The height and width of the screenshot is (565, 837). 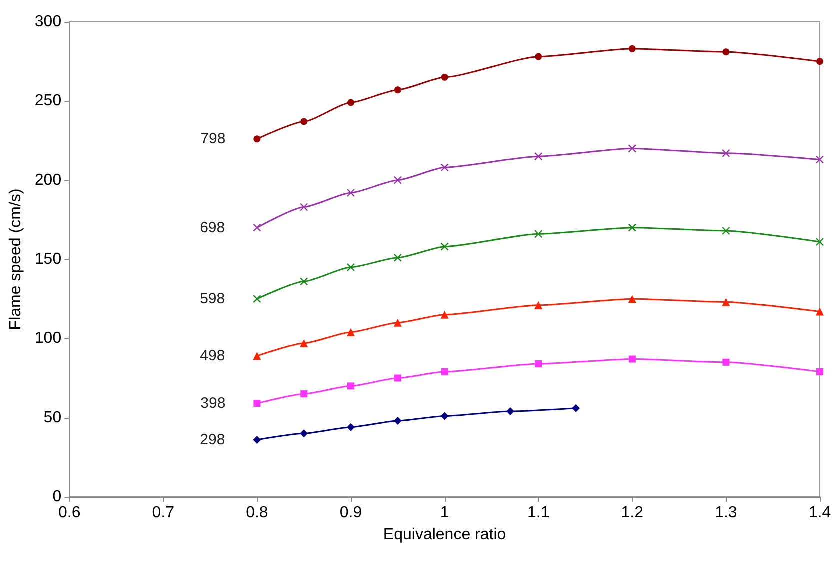 I want to click on y-tick-label: 100, so click(x=48, y=339).